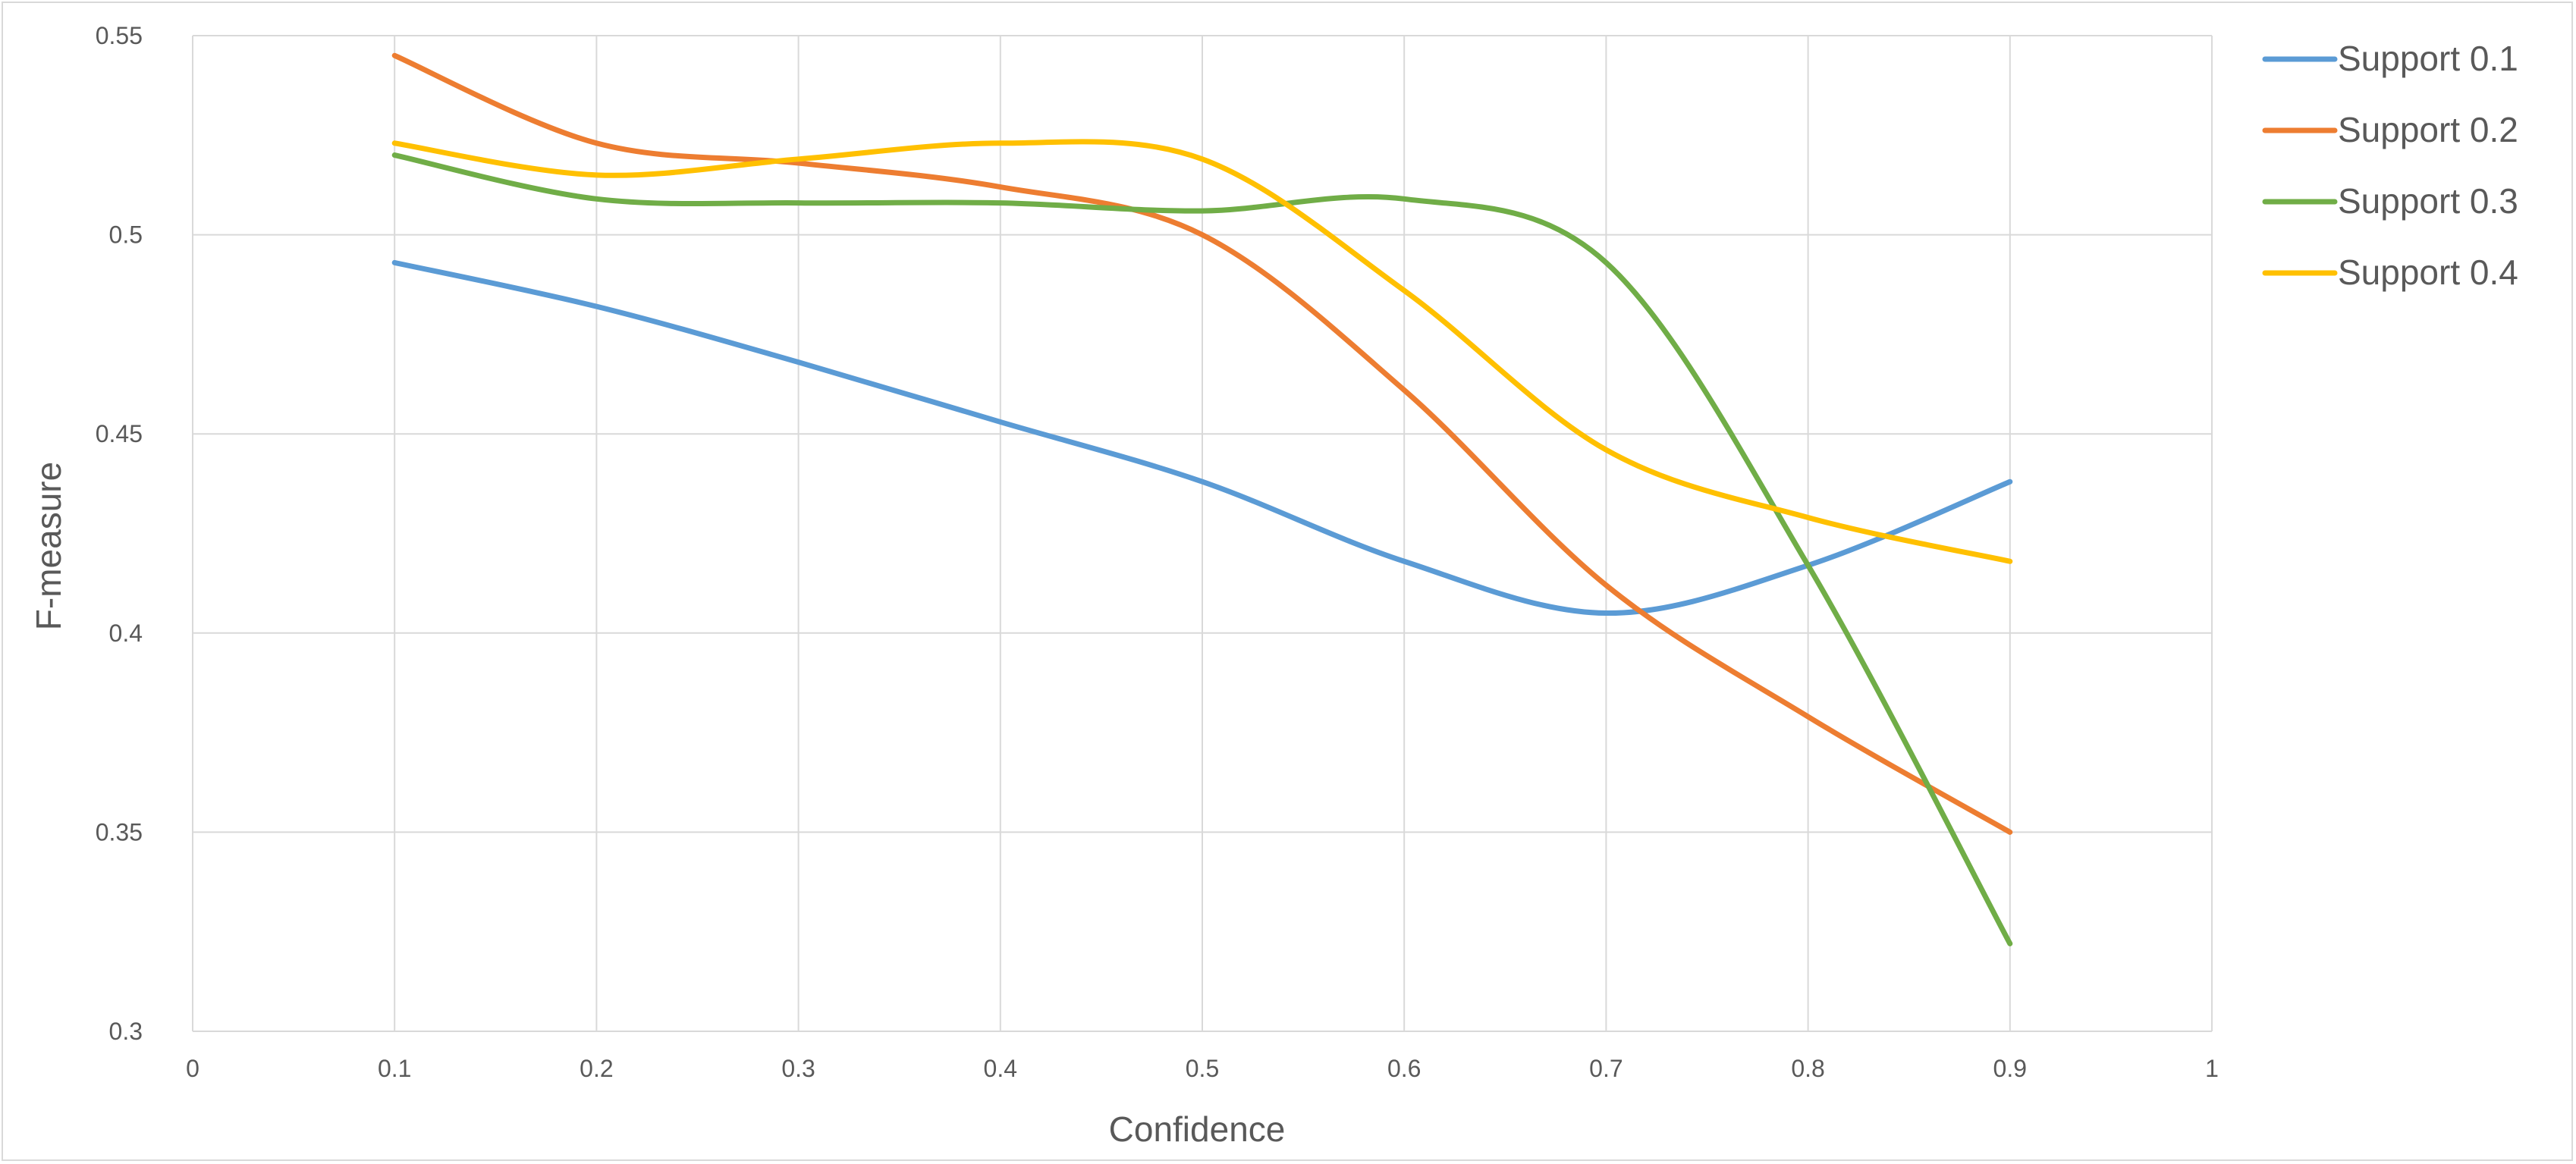  What do you see at coordinates (119, 832) in the screenshot?
I see `y-tick-label: 0.35` at bounding box center [119, 832].